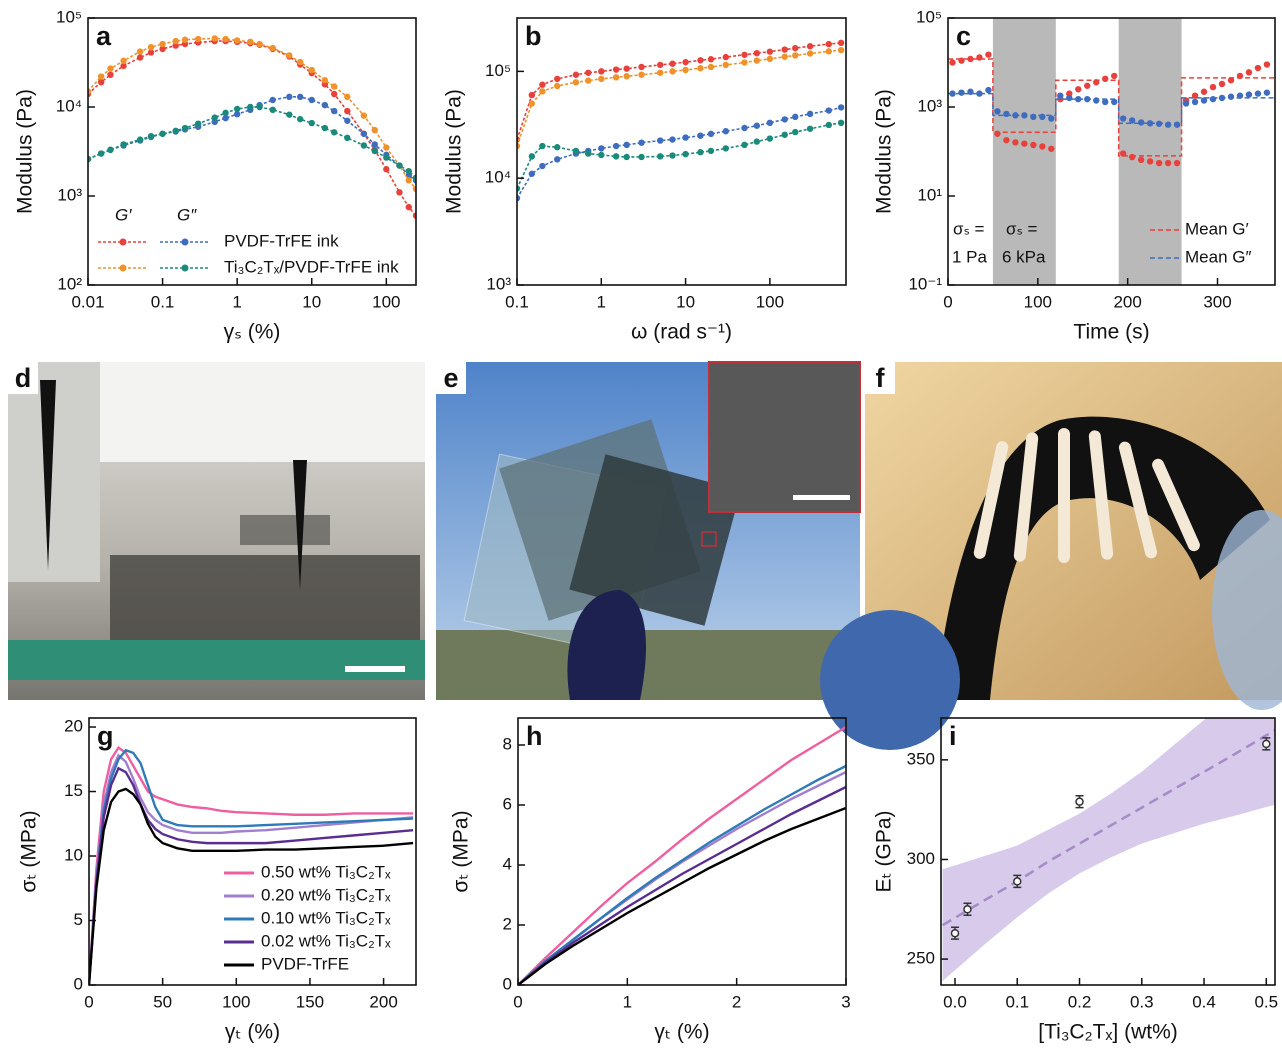 The height and width of the screenshot is (1048, 1282). What do you see at coordinates (310, 1001) in the screenshot?
I see `x-tick-label: 150` at bounding box center [310, 1001].